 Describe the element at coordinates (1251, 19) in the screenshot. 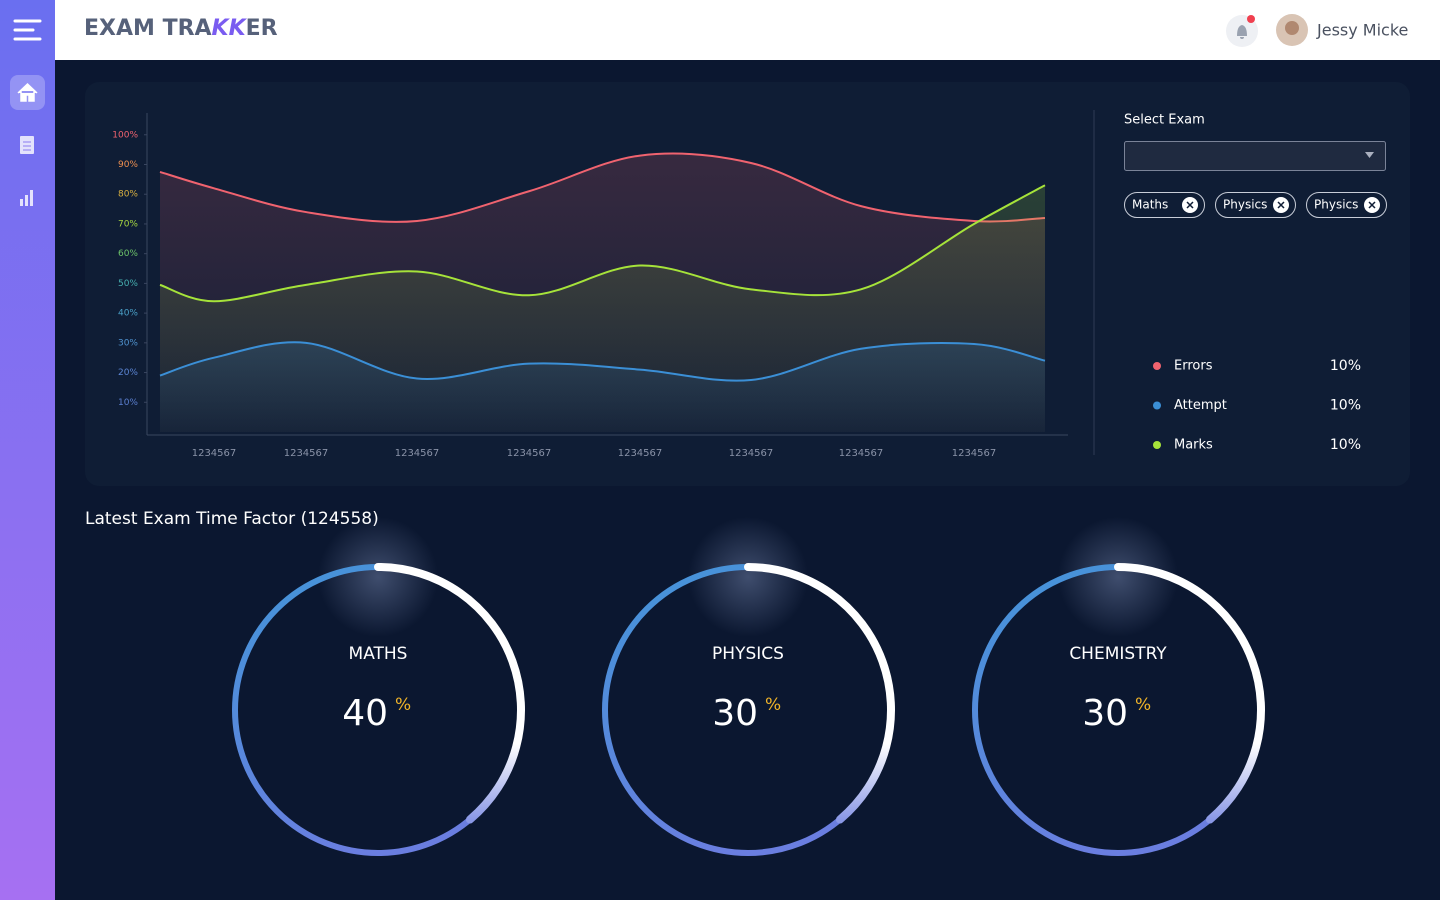

I see `notification-badge` at that location.